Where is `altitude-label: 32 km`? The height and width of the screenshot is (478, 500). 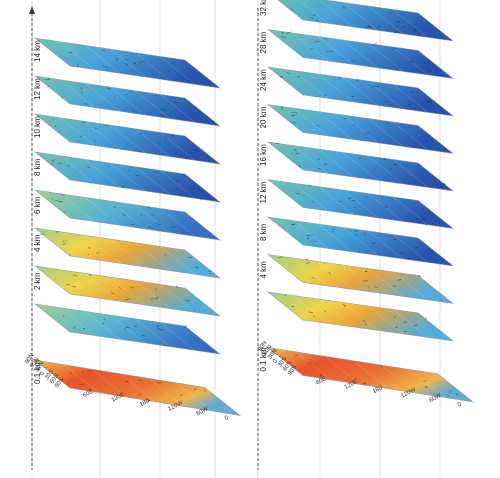 altitude-label: 32 km is located at coordinates (263, 8).